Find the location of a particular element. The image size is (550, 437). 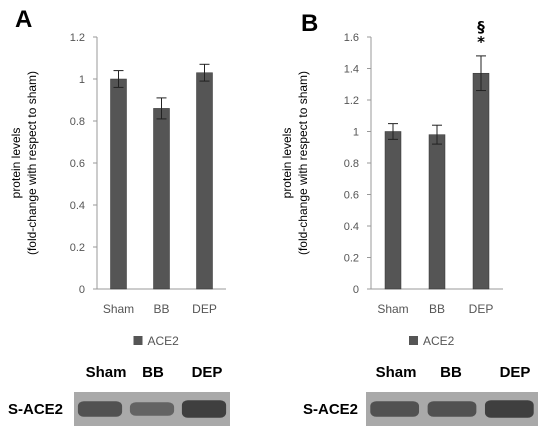

significance-mark: * is located at coordinates (481, 42).